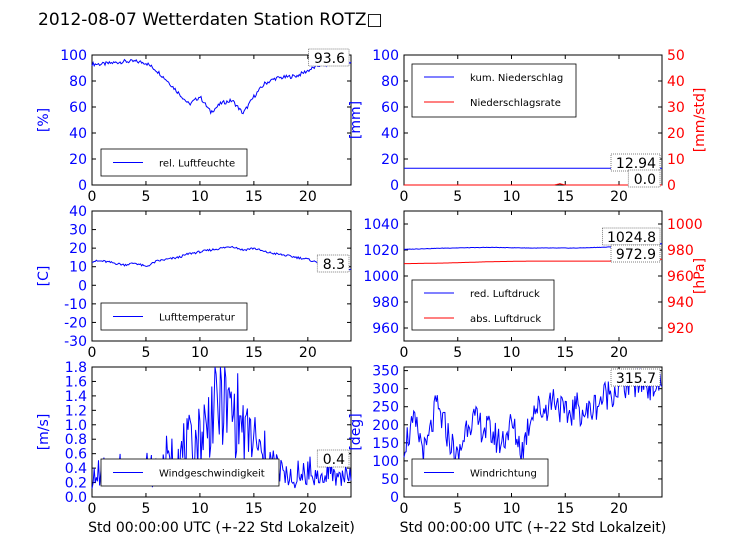 The image size is (736, 552). I want to click on y2-tick-label: 0, so click(671, 186).